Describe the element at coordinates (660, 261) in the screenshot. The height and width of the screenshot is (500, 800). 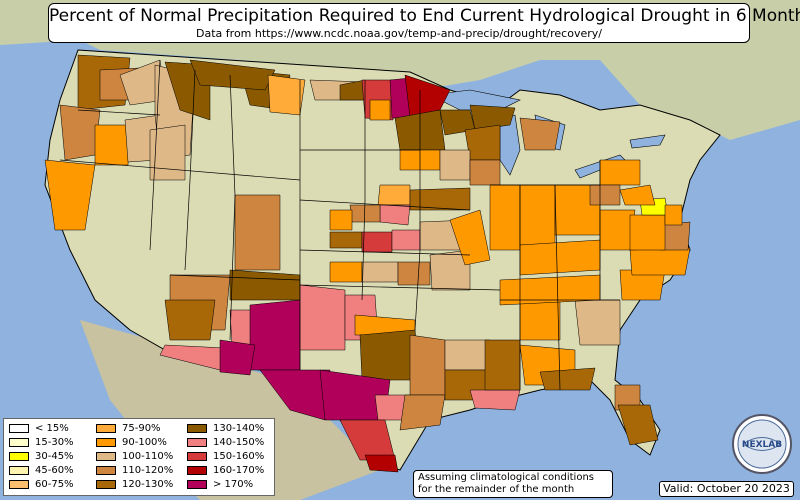
I see `region-nc` at that location.